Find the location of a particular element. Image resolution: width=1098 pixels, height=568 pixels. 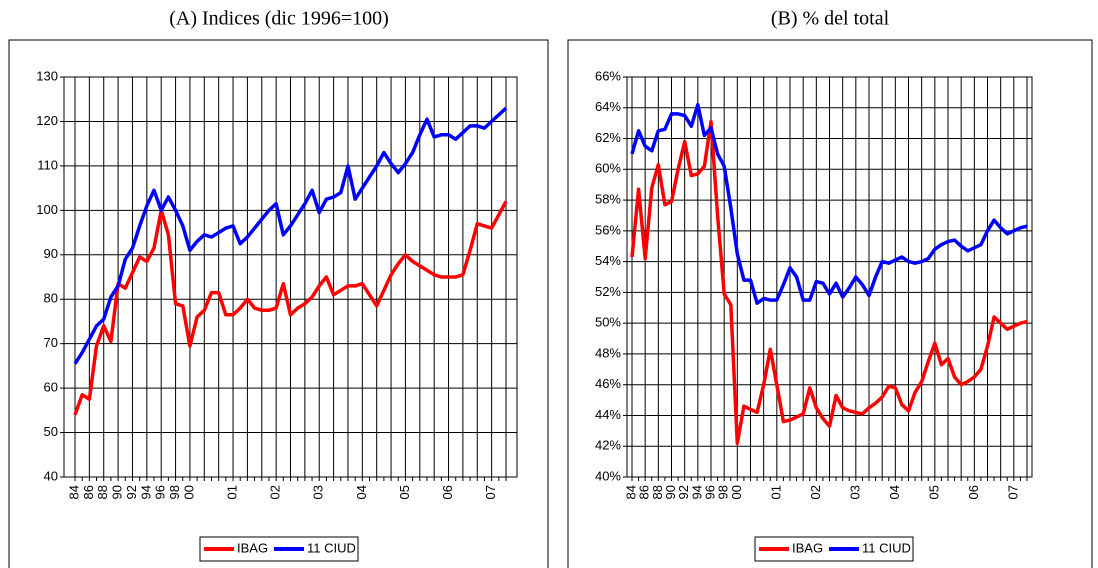

y-tick-label: 80 is located at coordinates (51, 298).